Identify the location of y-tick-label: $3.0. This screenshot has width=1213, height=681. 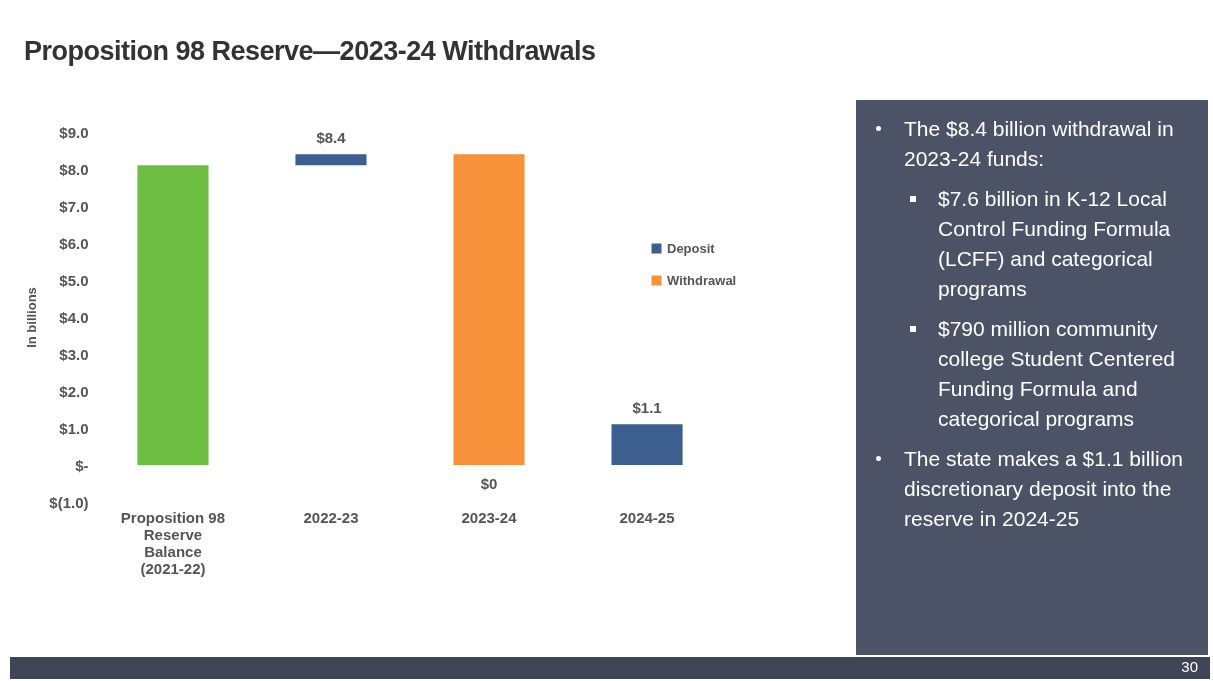
(74, 354).